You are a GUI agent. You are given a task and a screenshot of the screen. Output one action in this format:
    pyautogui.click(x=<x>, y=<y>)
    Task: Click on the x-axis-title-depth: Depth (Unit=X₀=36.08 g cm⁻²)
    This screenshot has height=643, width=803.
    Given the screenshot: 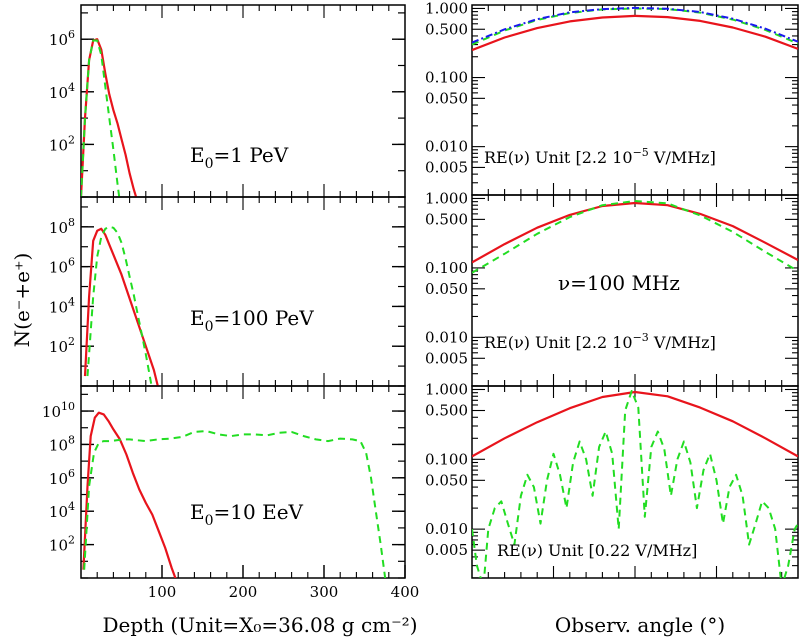 What is the action you would take?
    pyautogui.click(x=259, y=625)
    